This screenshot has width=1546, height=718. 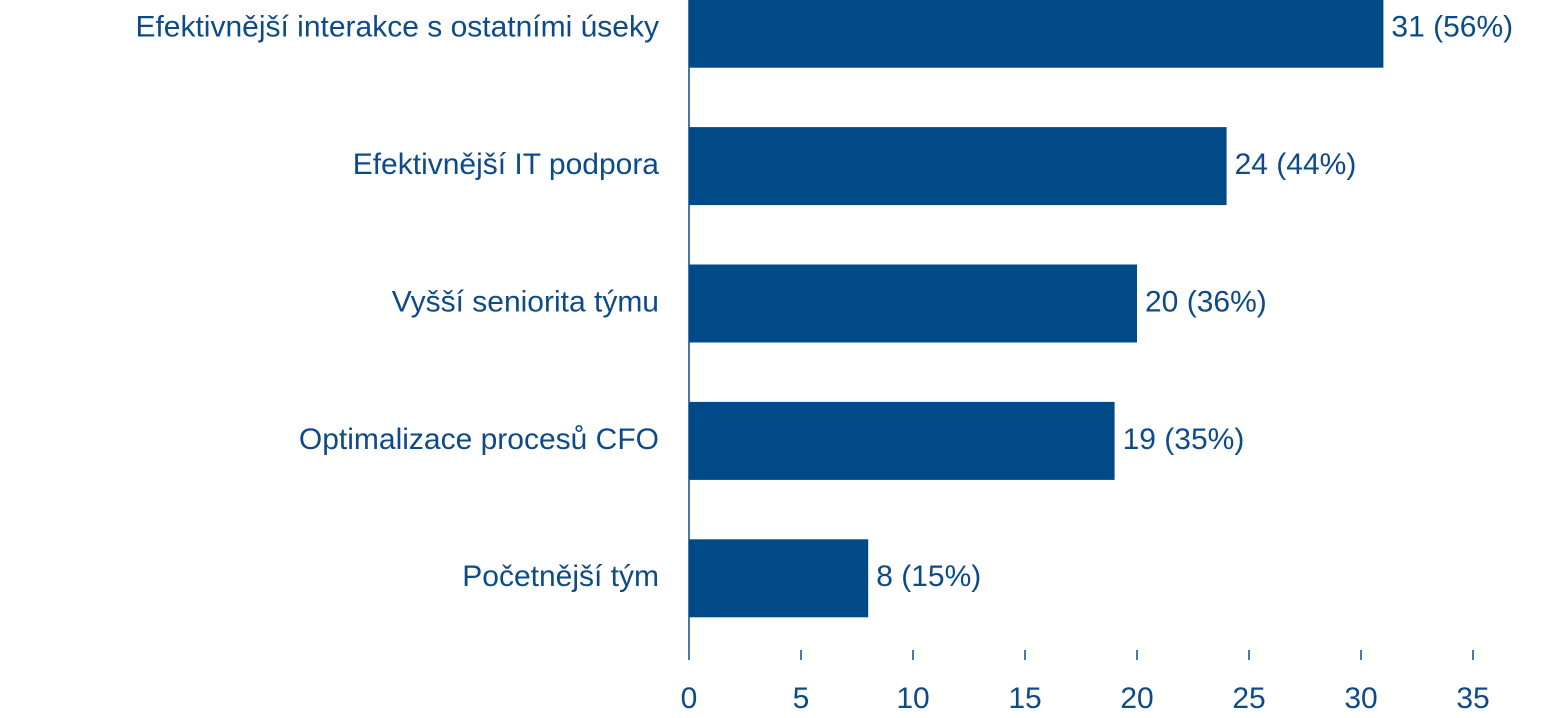 What do you see at coordinates (525, 301) in the screenshot?
I see `y-tick-label: Vyšší seniorita týmu` at bounding box center [525, 301].